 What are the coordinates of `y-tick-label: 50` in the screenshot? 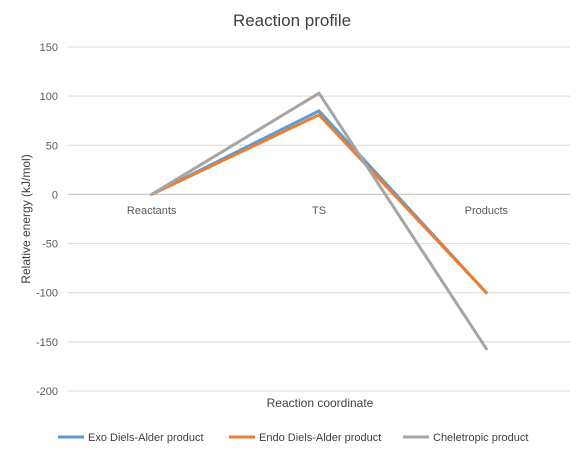 It's located at (52, 146).